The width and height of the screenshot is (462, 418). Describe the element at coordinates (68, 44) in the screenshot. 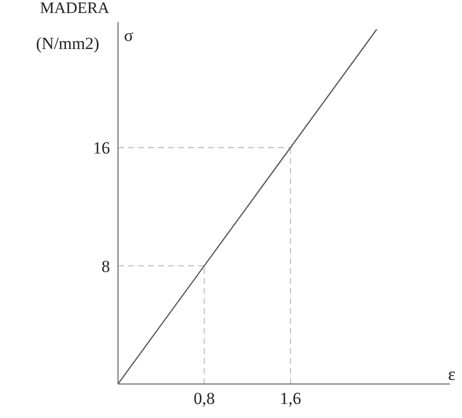

I see `text: (N/mm2)` at that location.